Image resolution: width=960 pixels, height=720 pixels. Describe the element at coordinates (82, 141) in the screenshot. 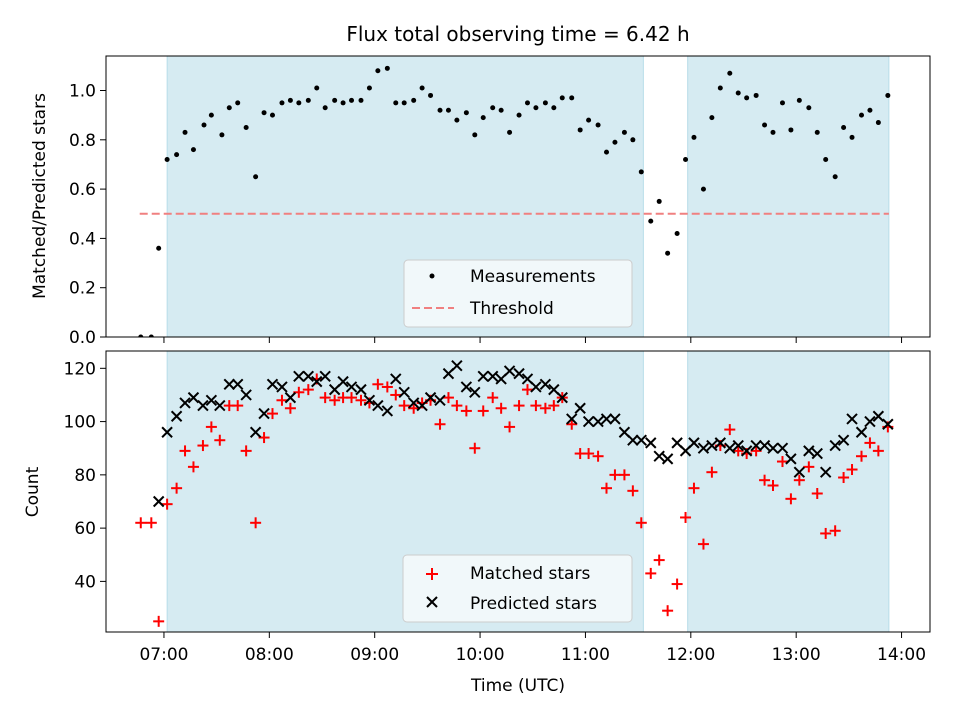

I see `y-tick-label: 0.8` at that location.